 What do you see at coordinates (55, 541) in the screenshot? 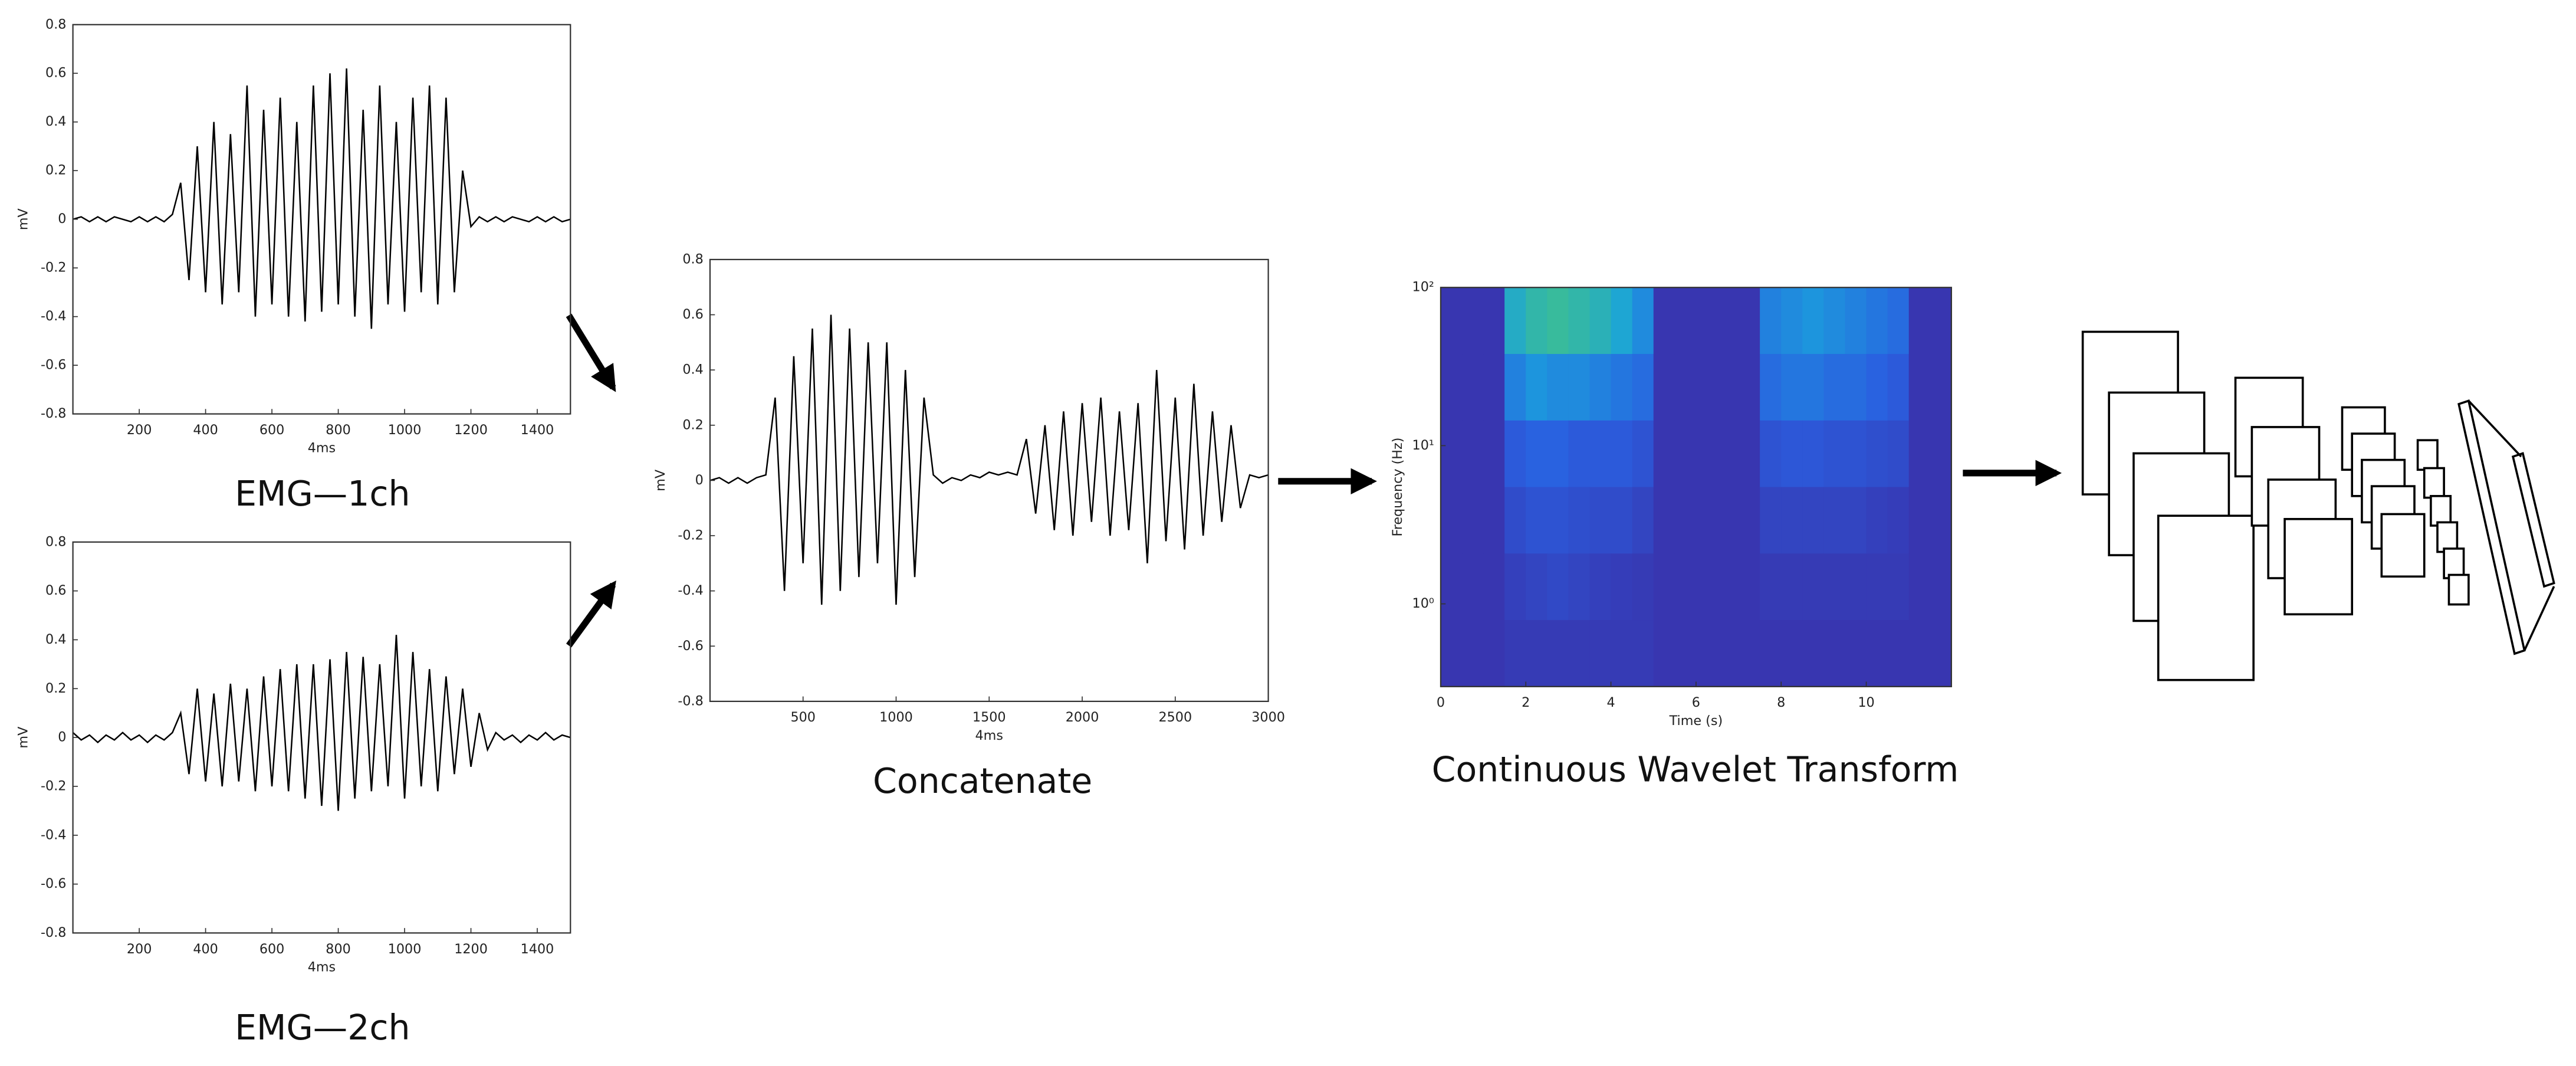
I see `y-tick-label: 0.8` at bounding box center [55, 541].